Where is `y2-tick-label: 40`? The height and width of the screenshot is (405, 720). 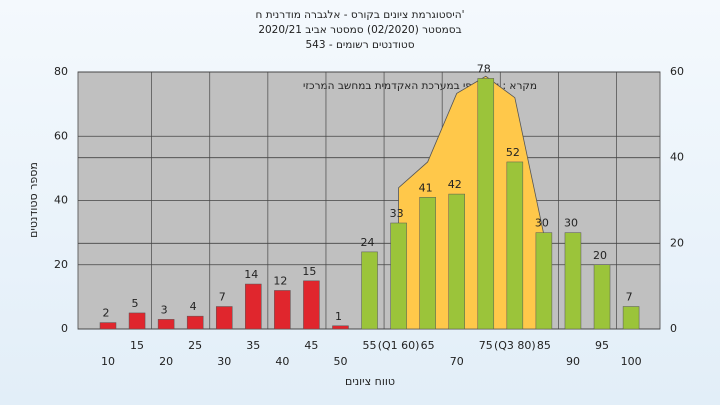 y2-tick-label: 40 is located at coordinates (677, 157).